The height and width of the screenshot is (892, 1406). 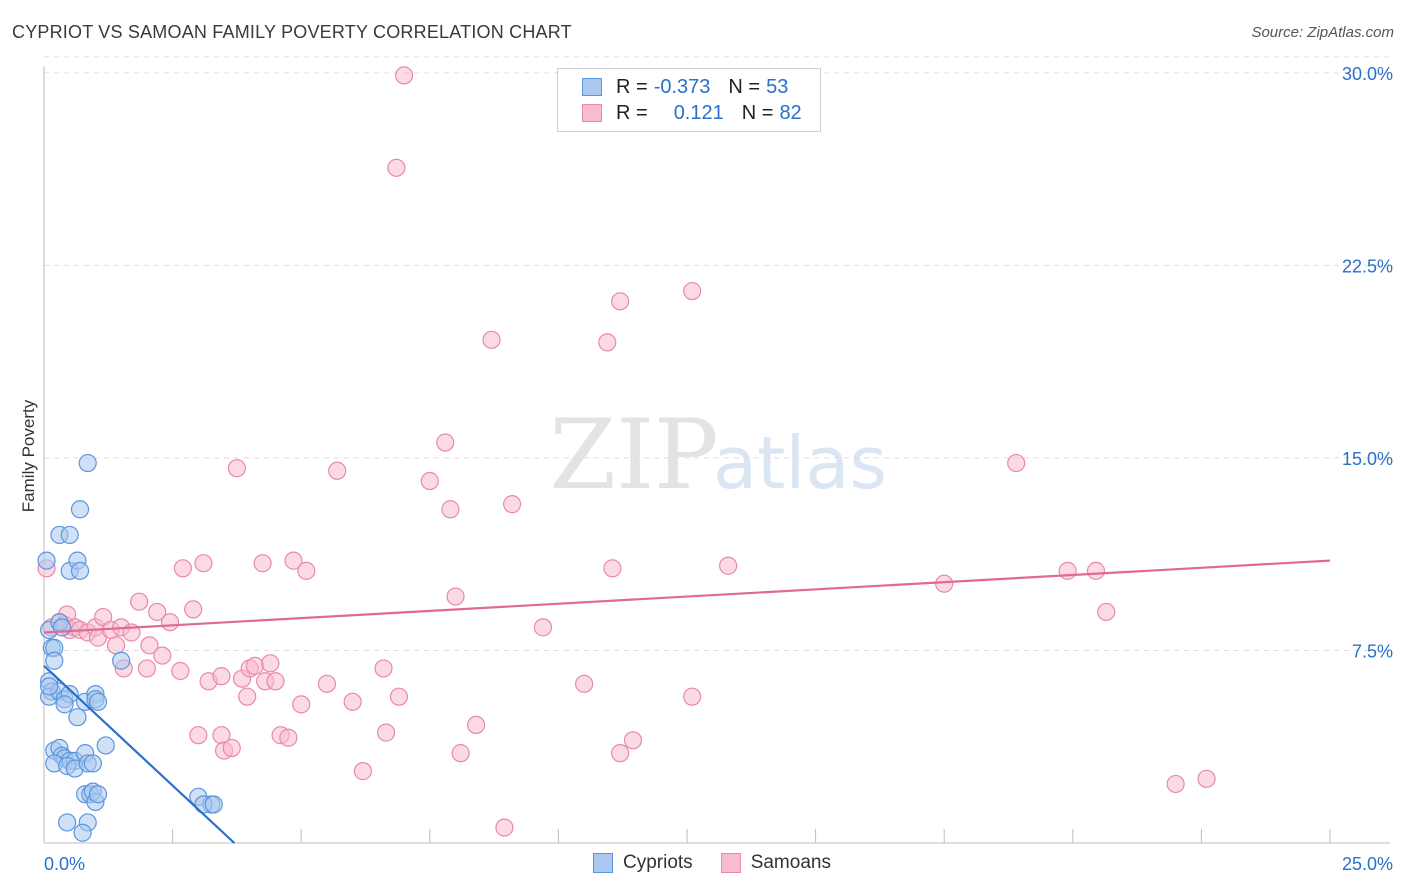 I want to click on legend-n-value: 53, so click(x=777, y=86).